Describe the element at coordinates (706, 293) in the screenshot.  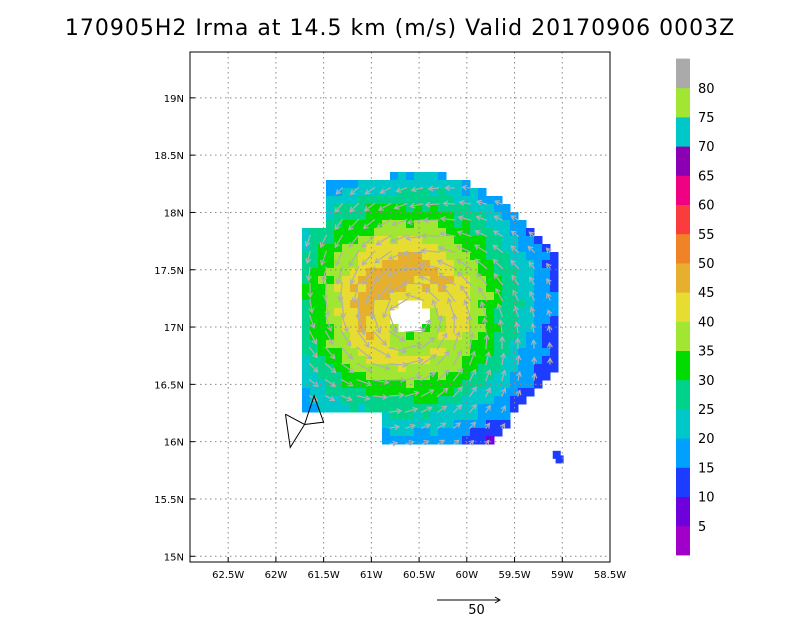
I see `colorbar-label: 45` at that location.